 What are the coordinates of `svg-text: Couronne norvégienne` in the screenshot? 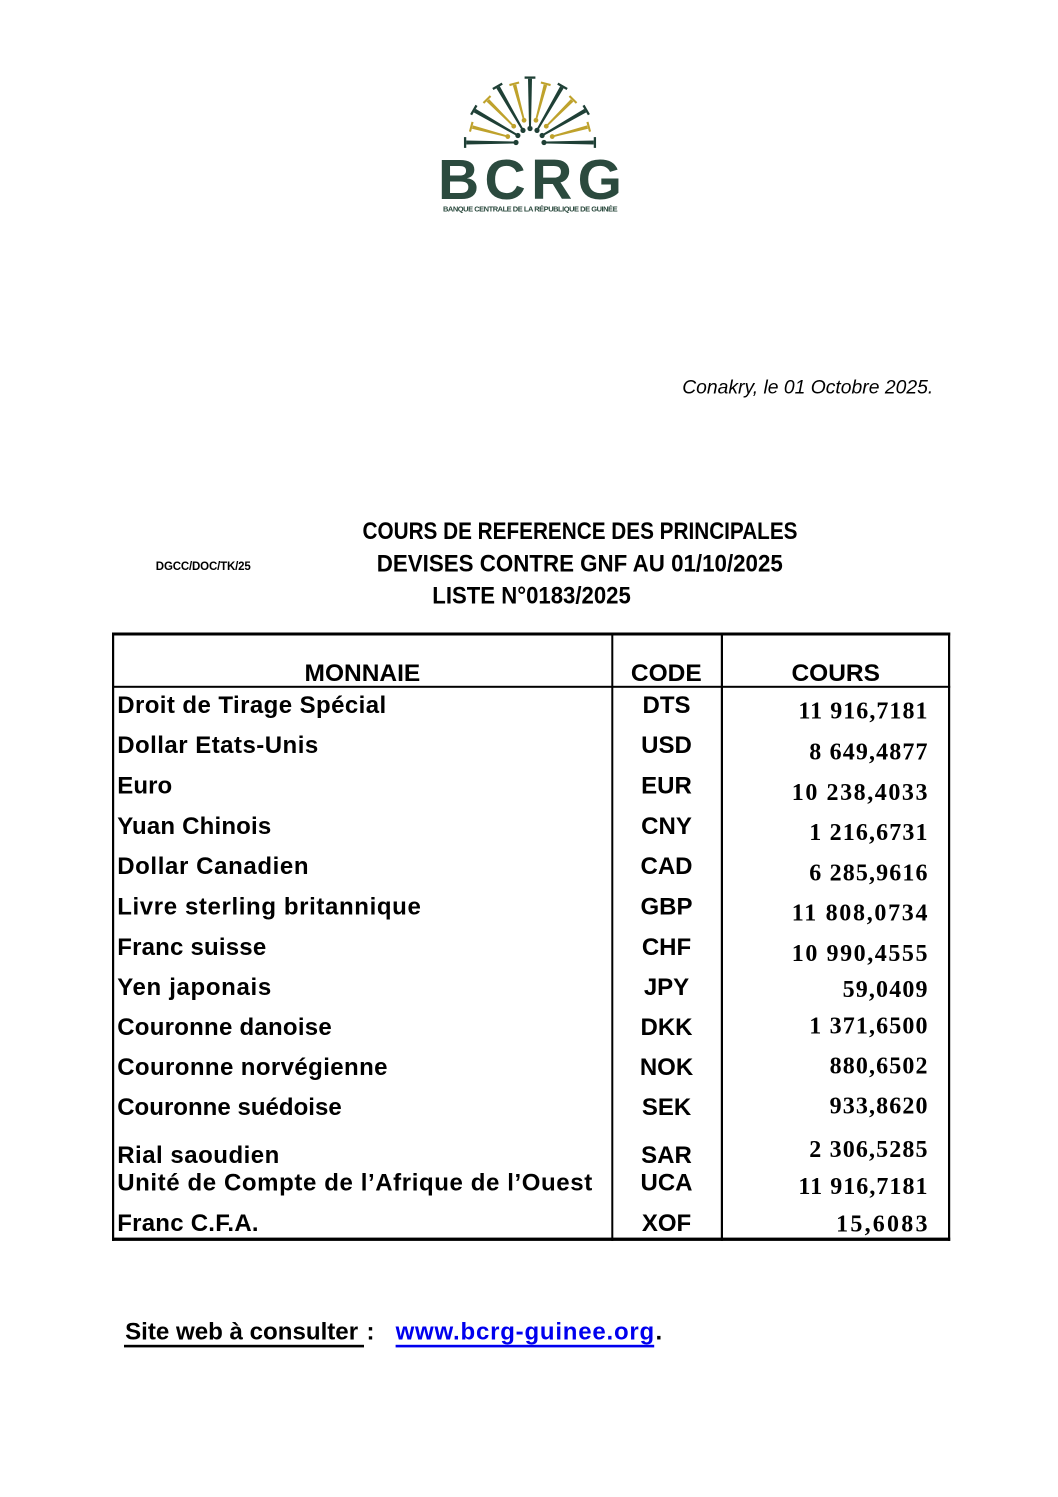 It's located at (252, 1067).